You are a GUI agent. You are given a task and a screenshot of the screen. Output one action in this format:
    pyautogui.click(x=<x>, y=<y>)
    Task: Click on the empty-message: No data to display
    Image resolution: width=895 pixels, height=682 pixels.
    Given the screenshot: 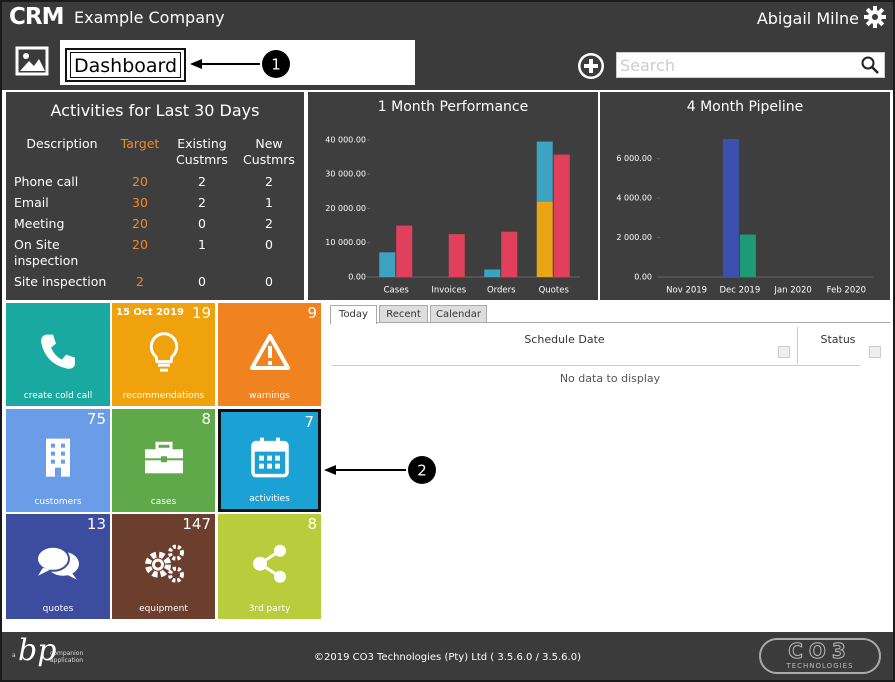 What is the action you would take?
    pyautogui.click(x=610, y=378)
    